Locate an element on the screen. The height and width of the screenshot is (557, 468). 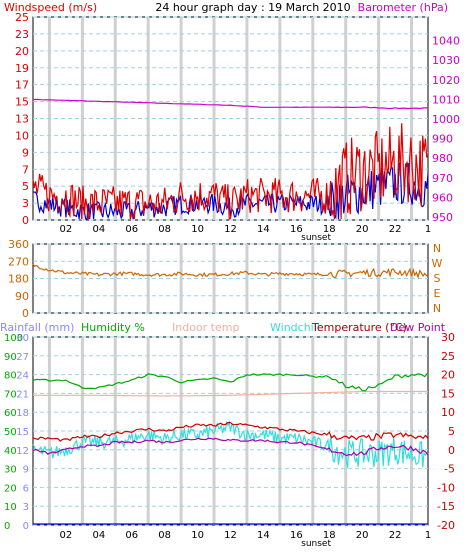
rainfall-axis-label: Rainfall (mm) is located at coordinates (37, 327).